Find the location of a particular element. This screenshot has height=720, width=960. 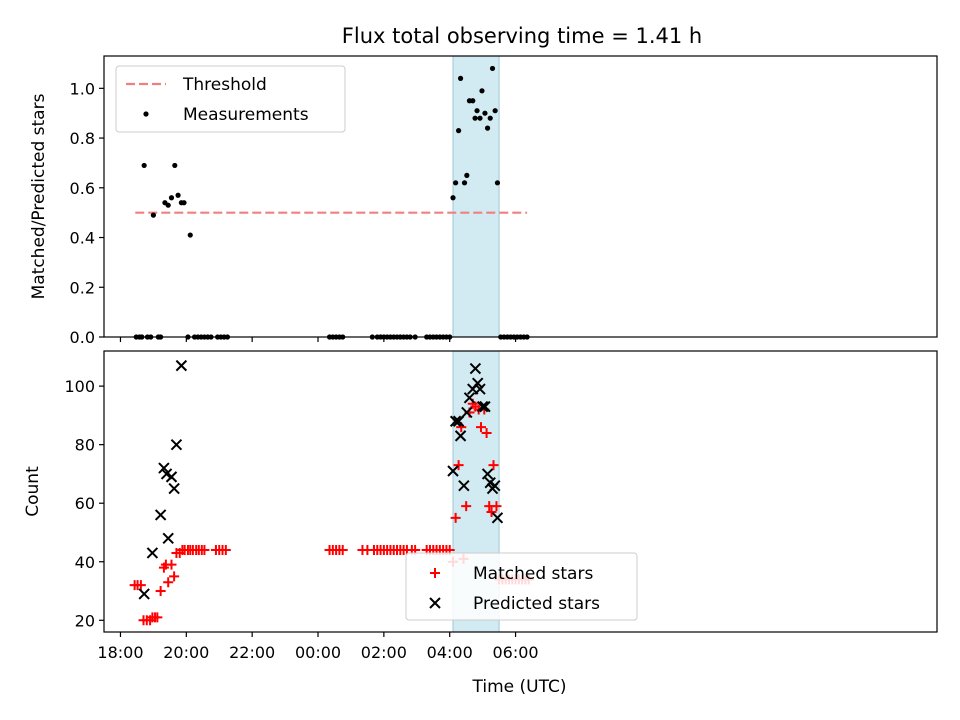

y-tick-label: 40 is located at coordinates (85, 562).